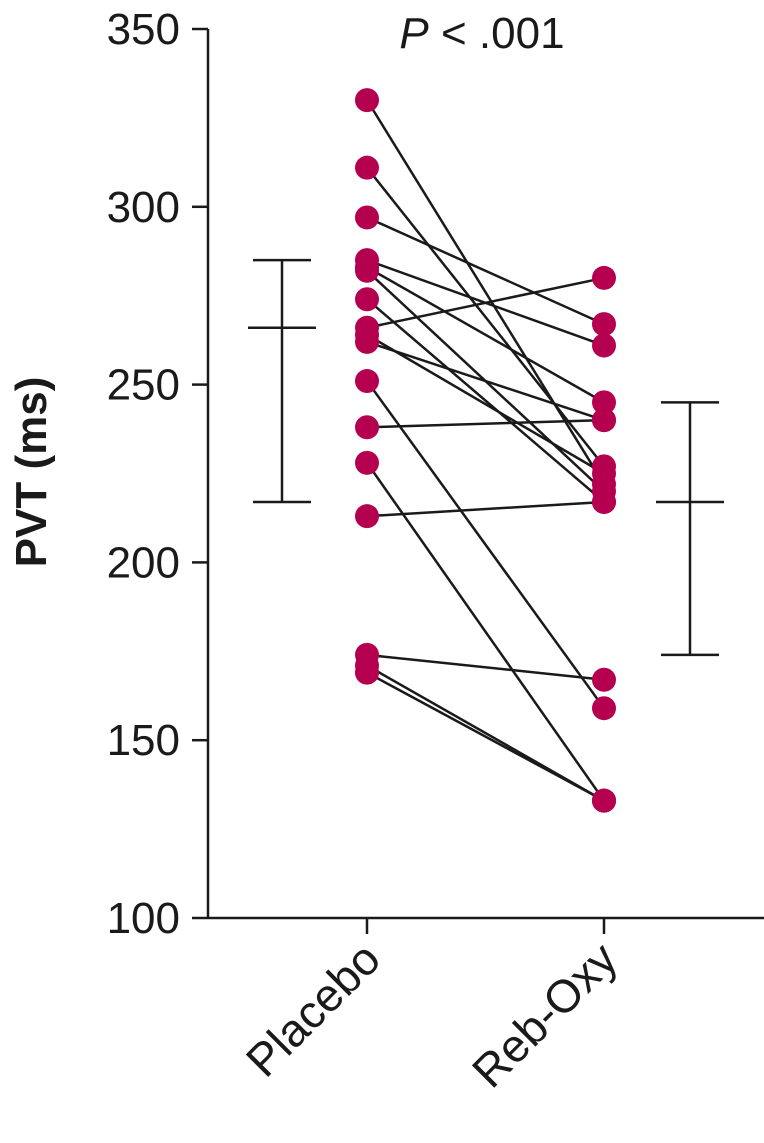  I want to click on y-tick-label-300: 300, so click(143, 207).